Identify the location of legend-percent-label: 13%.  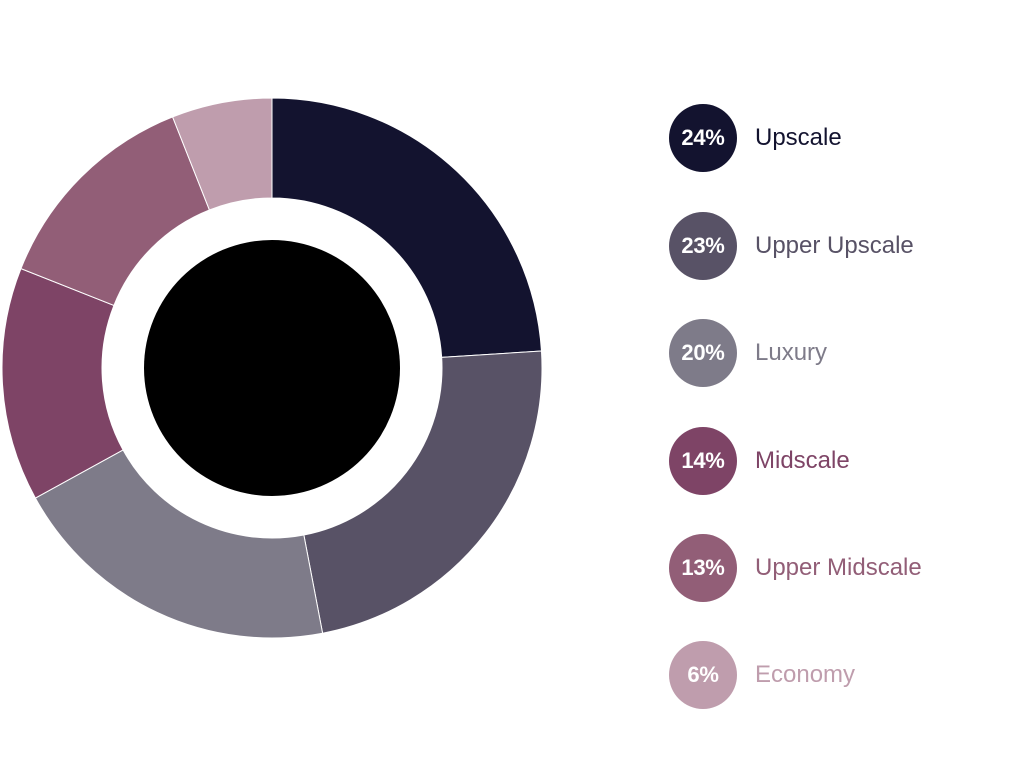
(703, 567).